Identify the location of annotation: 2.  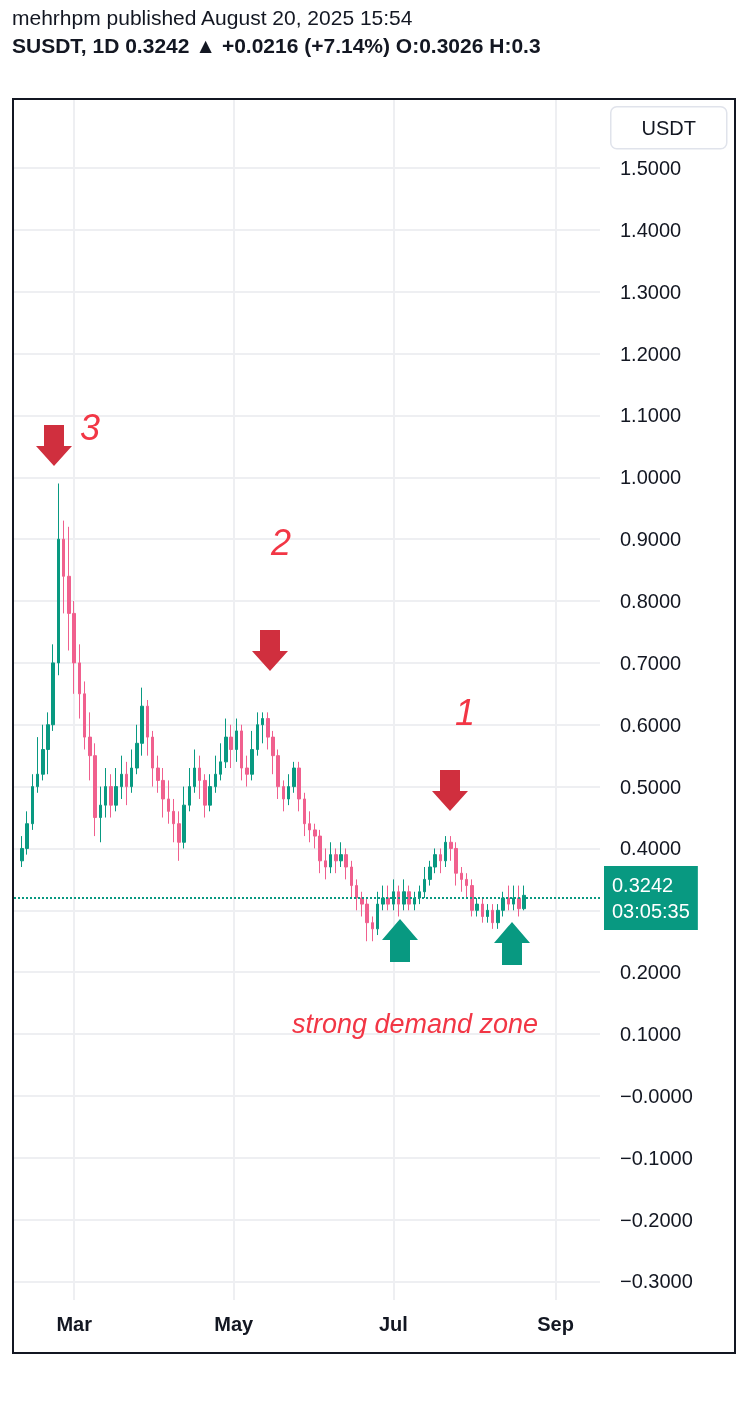
(280, 542).